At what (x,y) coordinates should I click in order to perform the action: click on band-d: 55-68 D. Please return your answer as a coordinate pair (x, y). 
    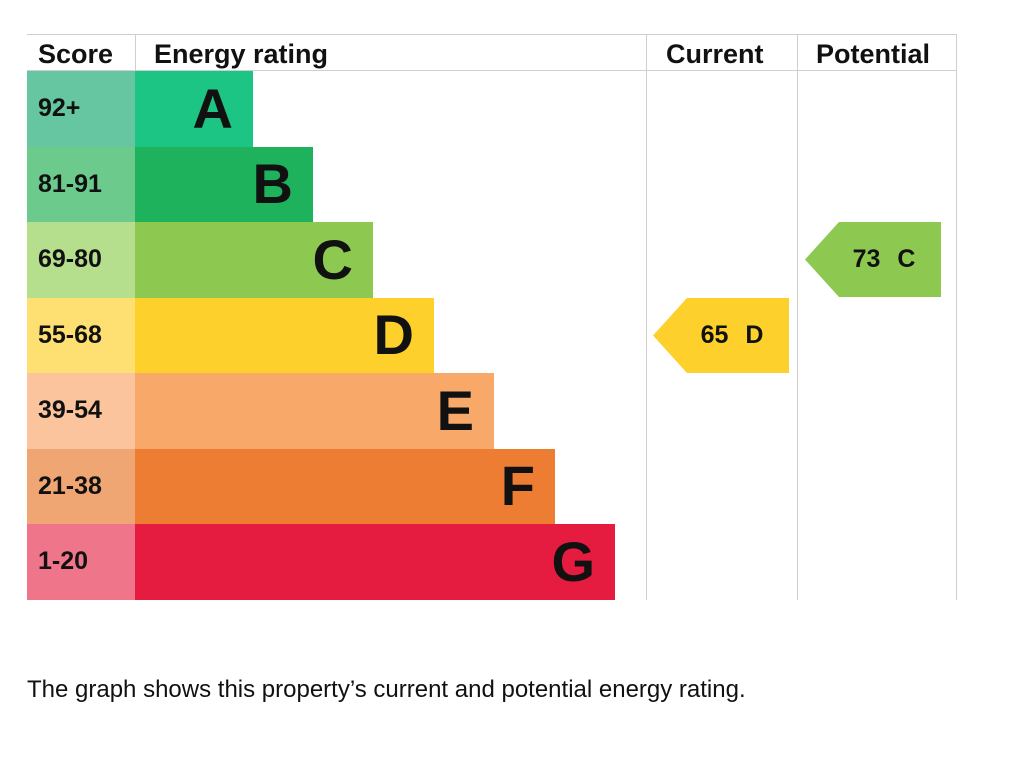
    Looking at the image, I should click on (336, 335).